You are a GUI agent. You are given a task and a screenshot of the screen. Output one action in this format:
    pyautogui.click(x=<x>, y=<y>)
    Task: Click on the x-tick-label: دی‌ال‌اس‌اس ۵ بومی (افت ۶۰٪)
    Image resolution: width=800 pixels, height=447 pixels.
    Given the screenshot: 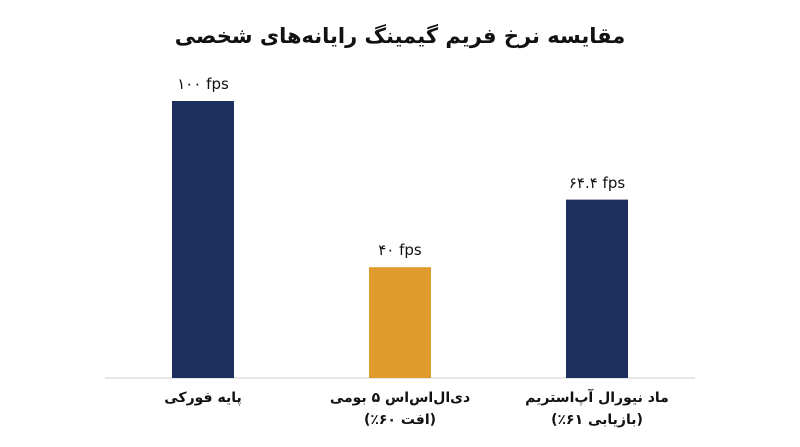 What is the action you would take?
    pyautogui.click(x=400, y=409)
    